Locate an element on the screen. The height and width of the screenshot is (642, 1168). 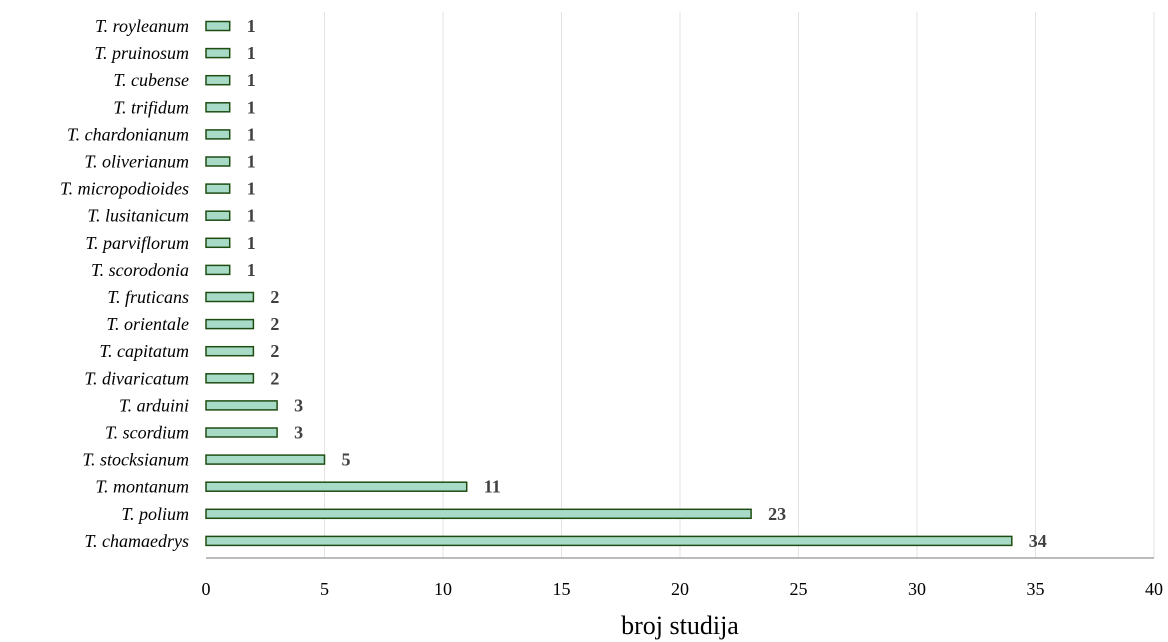
category-label: T. arduini is located at coordinates (154, 405).